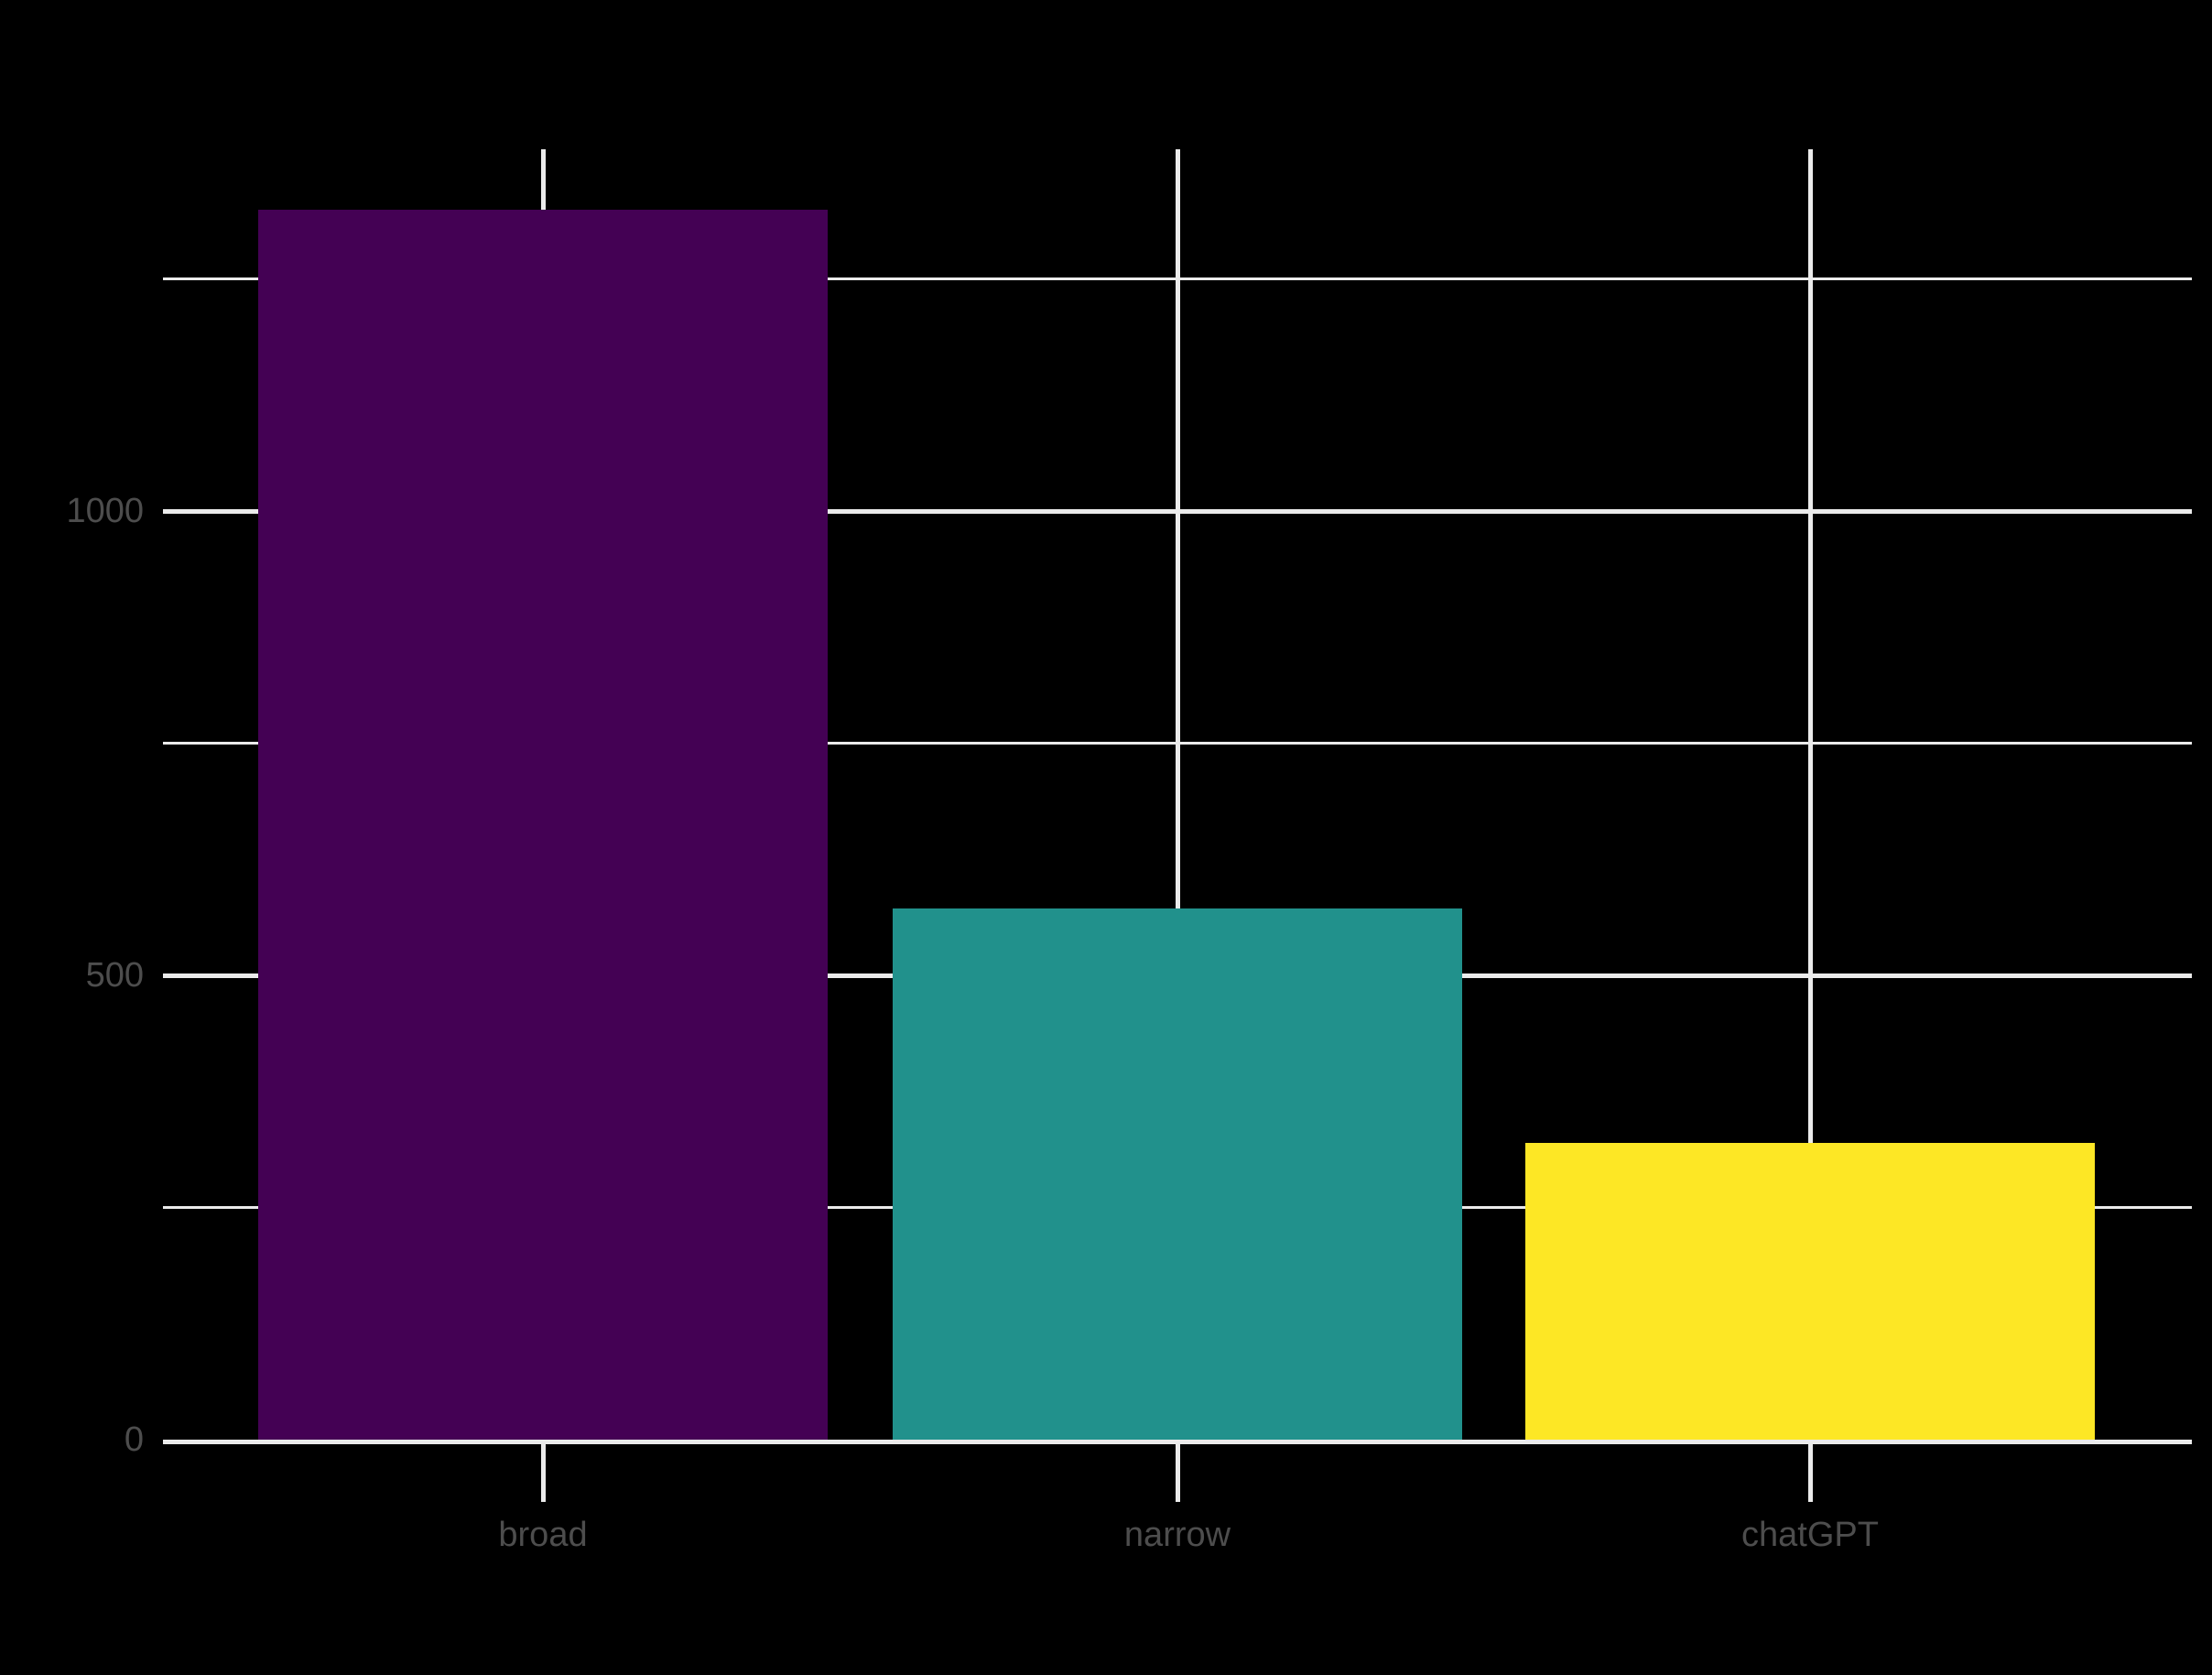 This screenshot has width=2212, height=1675. What do you see at coordinates (115, 976) in the screenshot?
I see `y-axis-tick-label: 500` at bounding box center [115, 976].